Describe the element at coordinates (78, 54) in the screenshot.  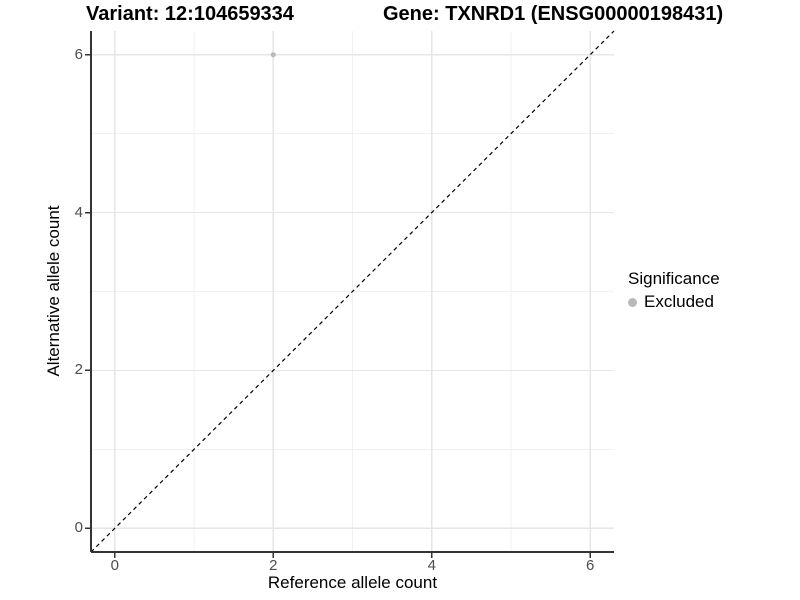
I see `y-tick-label: 6` at that location.